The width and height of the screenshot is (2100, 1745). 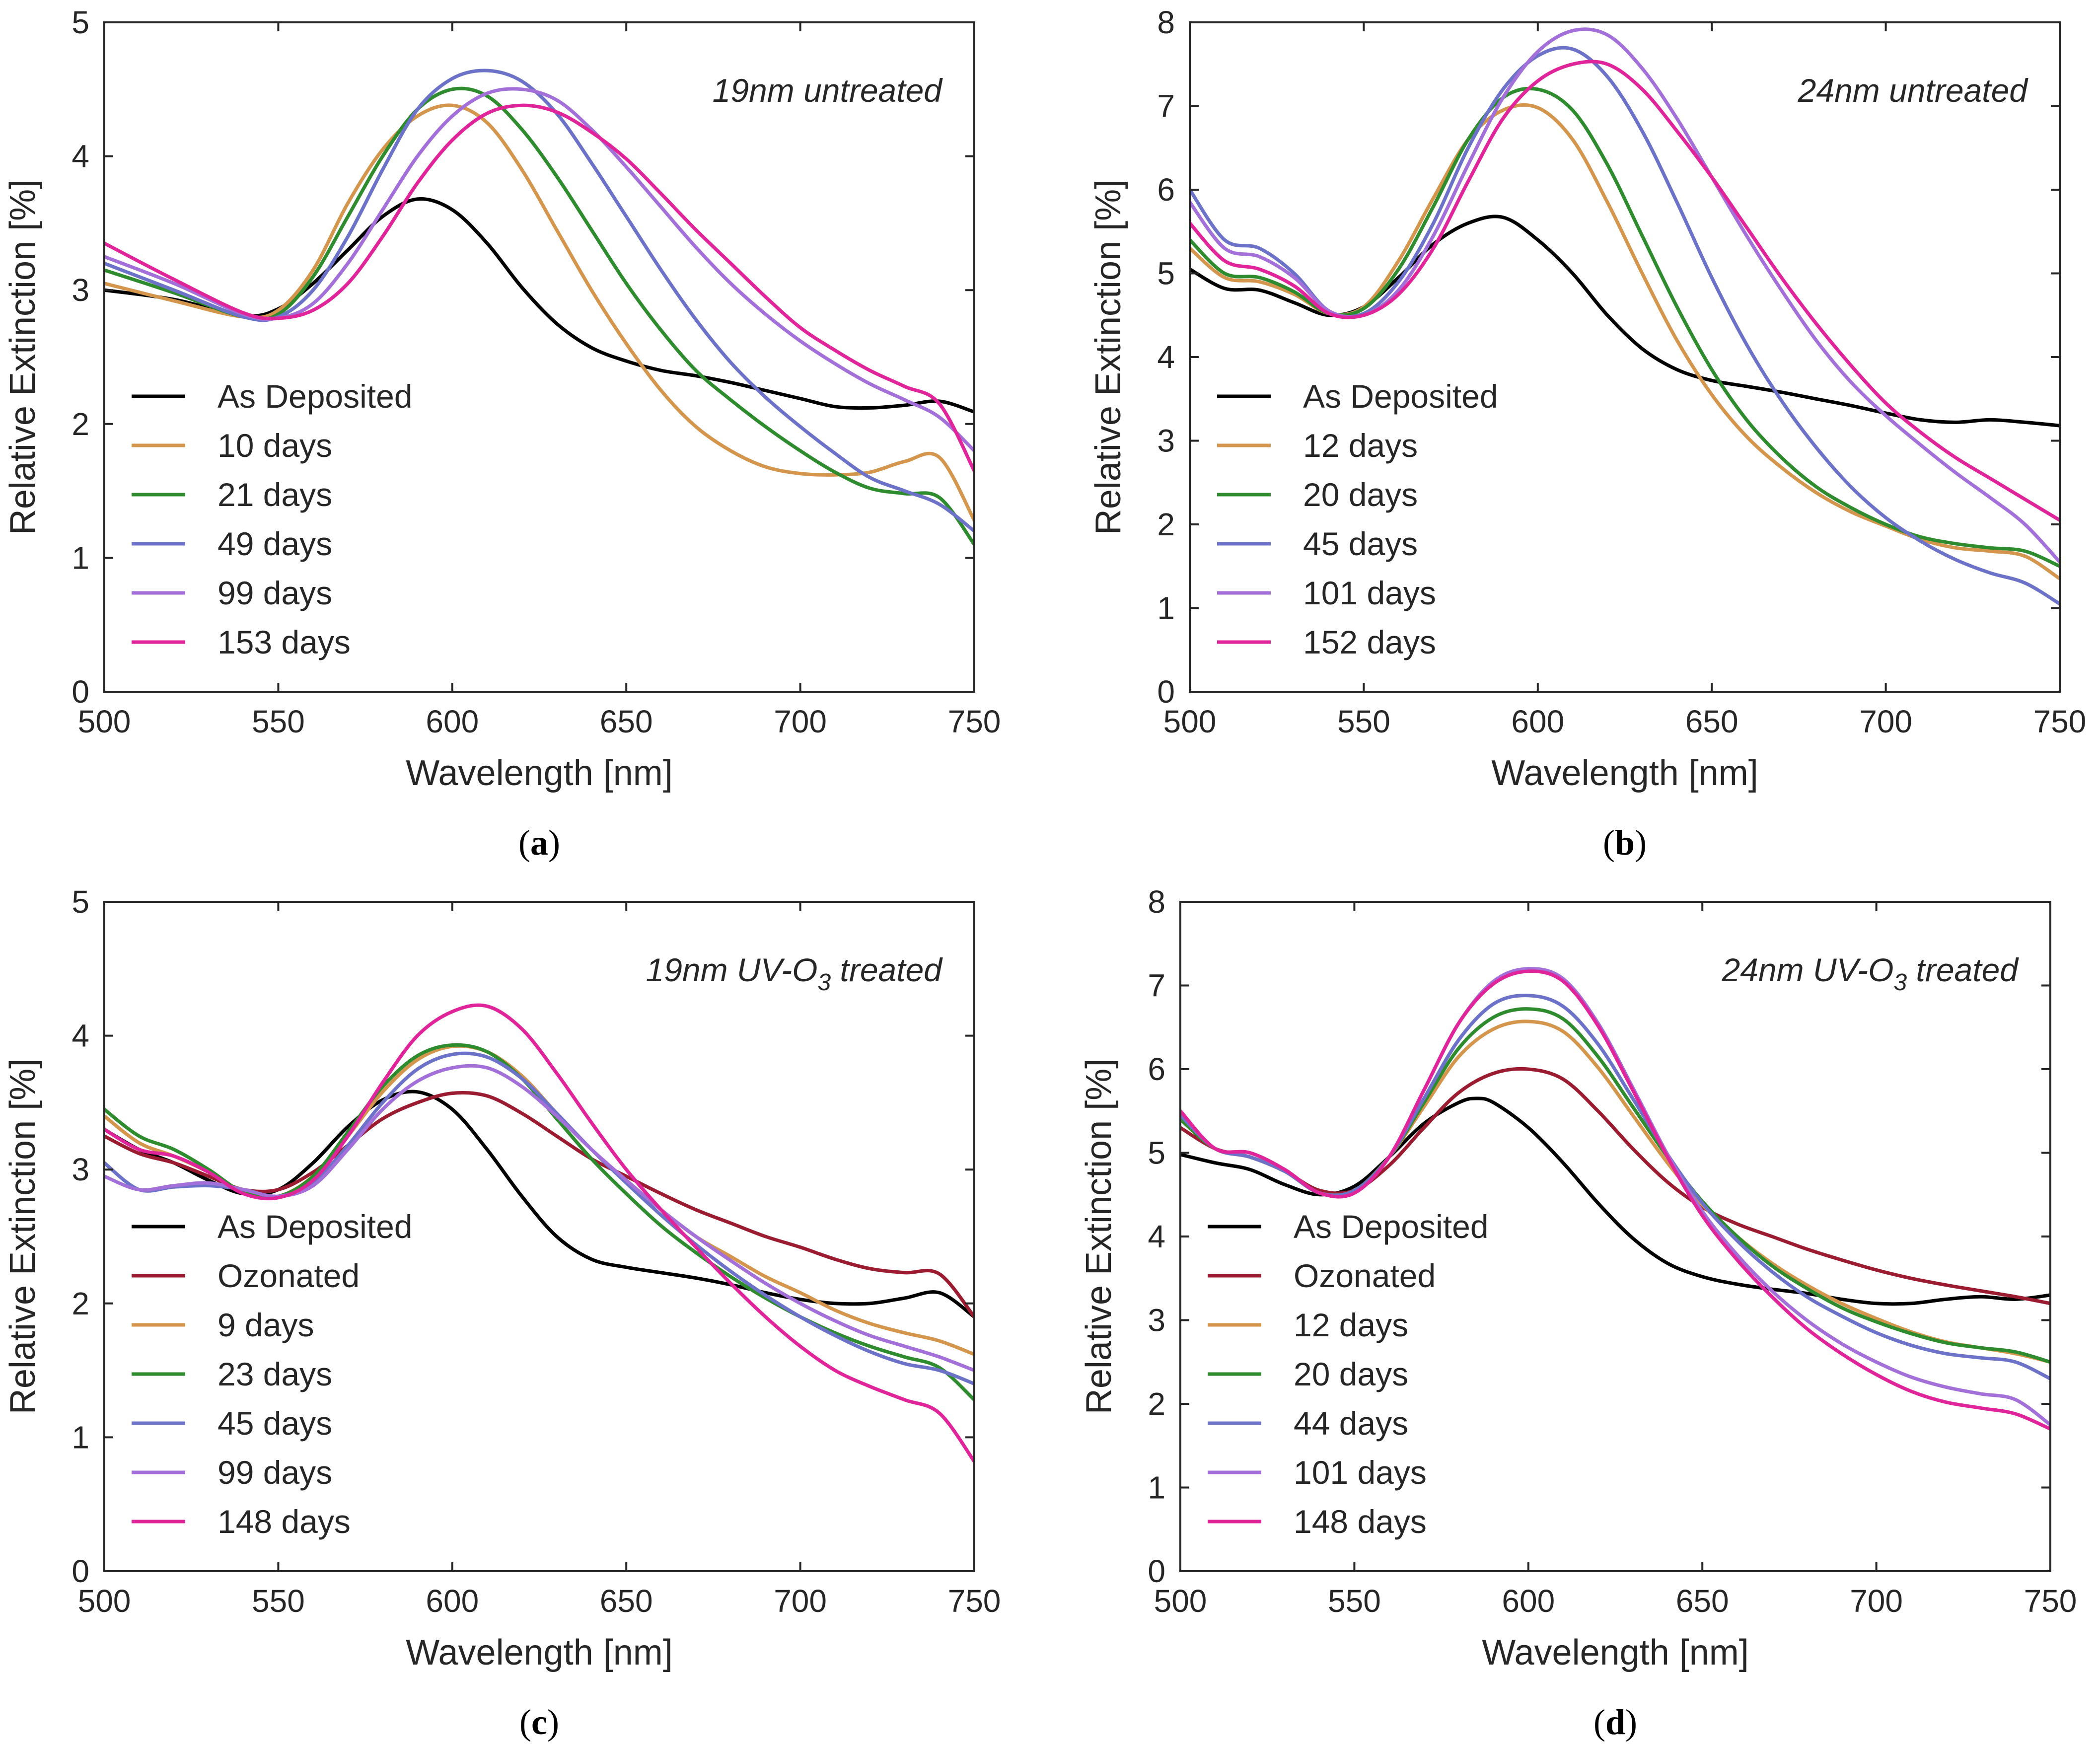 What do you see at coordinates (288, 1275) in the screenshot?
I see `legend-entry: Ozonated` at bounding box center [288, 1275].